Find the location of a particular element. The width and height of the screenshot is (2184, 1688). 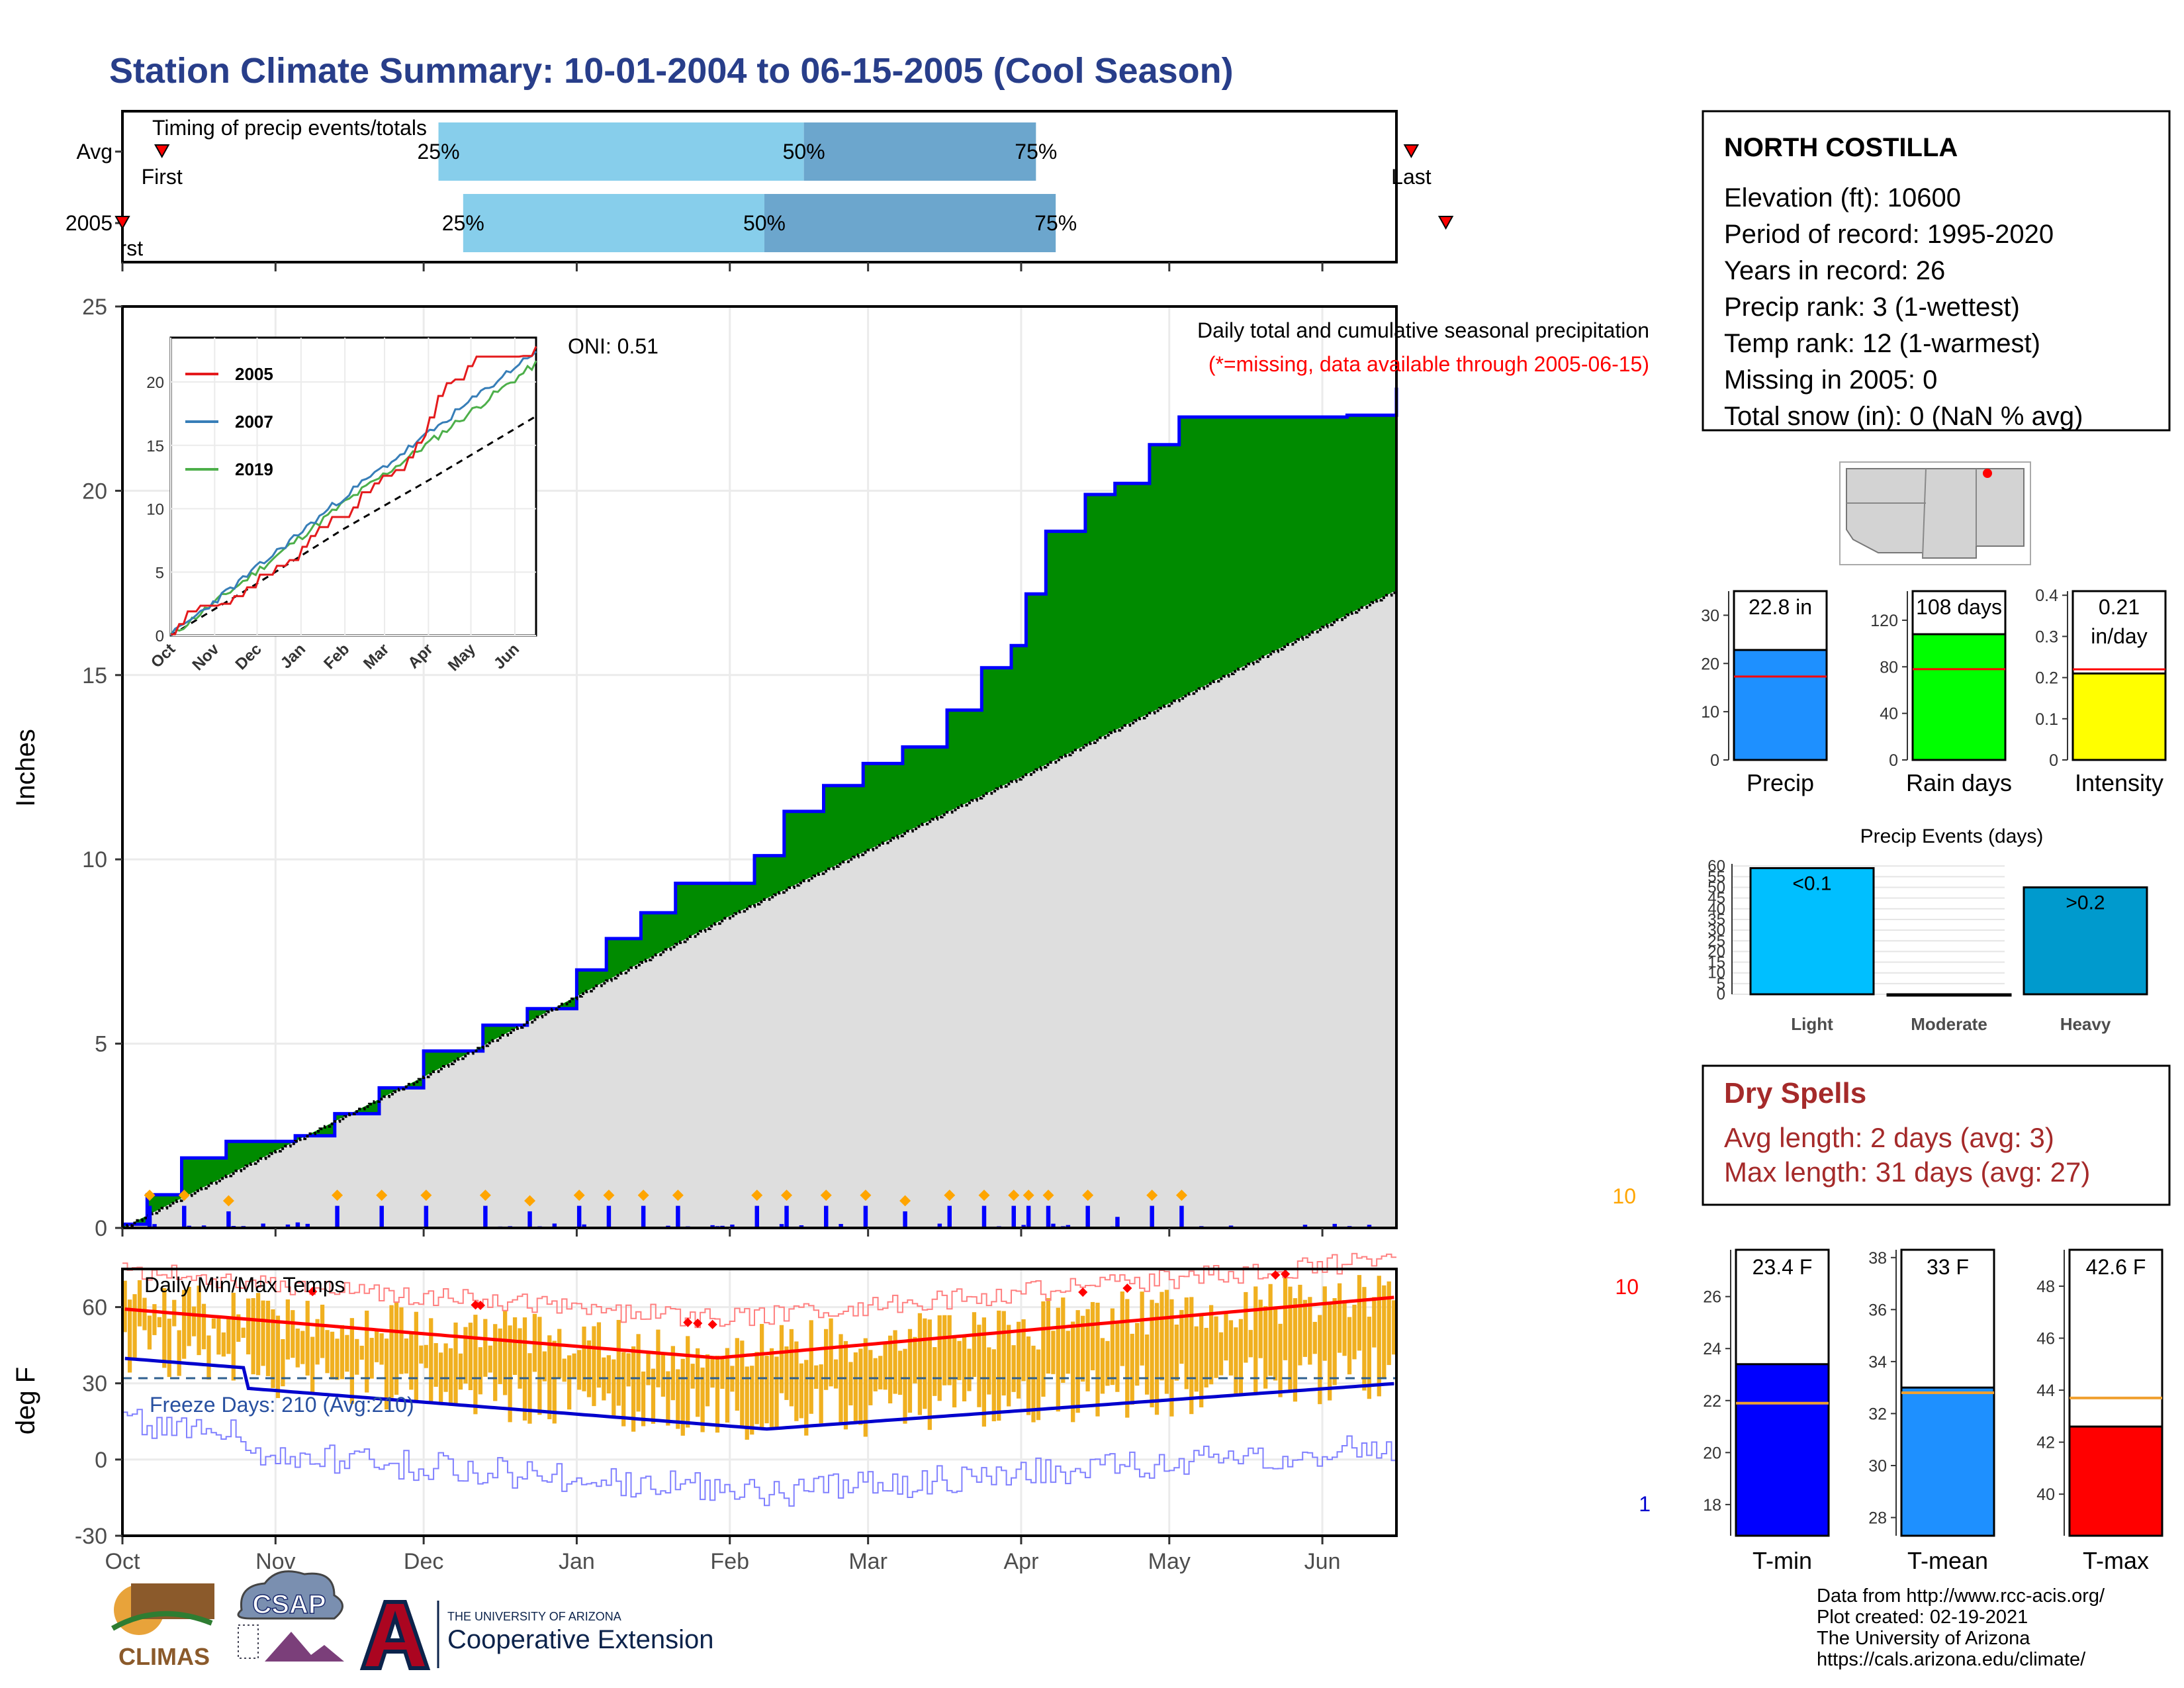

station-info-line: Elevation (ft): 10600 is located at coordinates (1843, 197).